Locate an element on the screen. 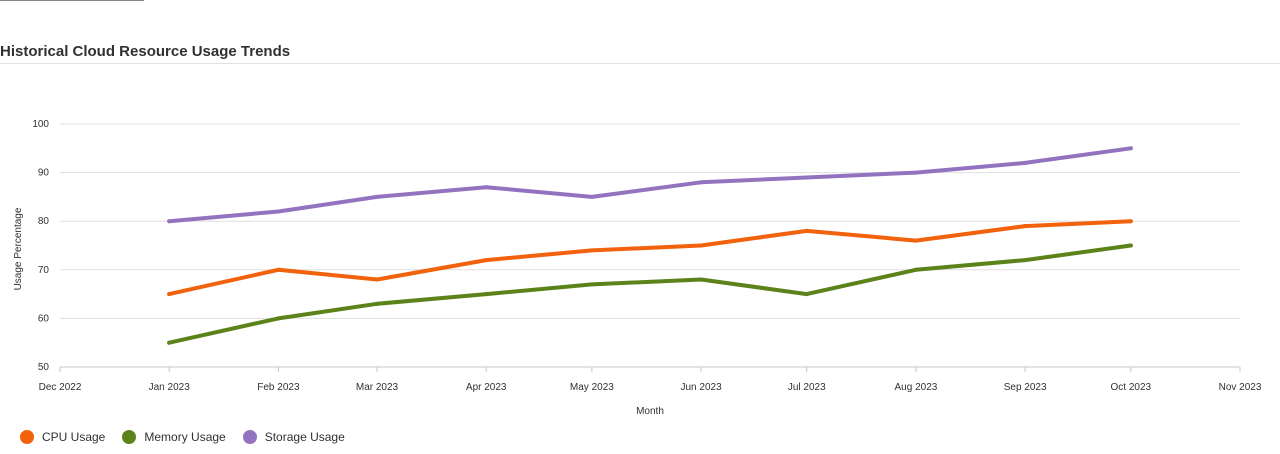 The height and width of the screenshot is (454, 1280). x-tick-label: Jul 2023 is located at coordinates (807, 387).